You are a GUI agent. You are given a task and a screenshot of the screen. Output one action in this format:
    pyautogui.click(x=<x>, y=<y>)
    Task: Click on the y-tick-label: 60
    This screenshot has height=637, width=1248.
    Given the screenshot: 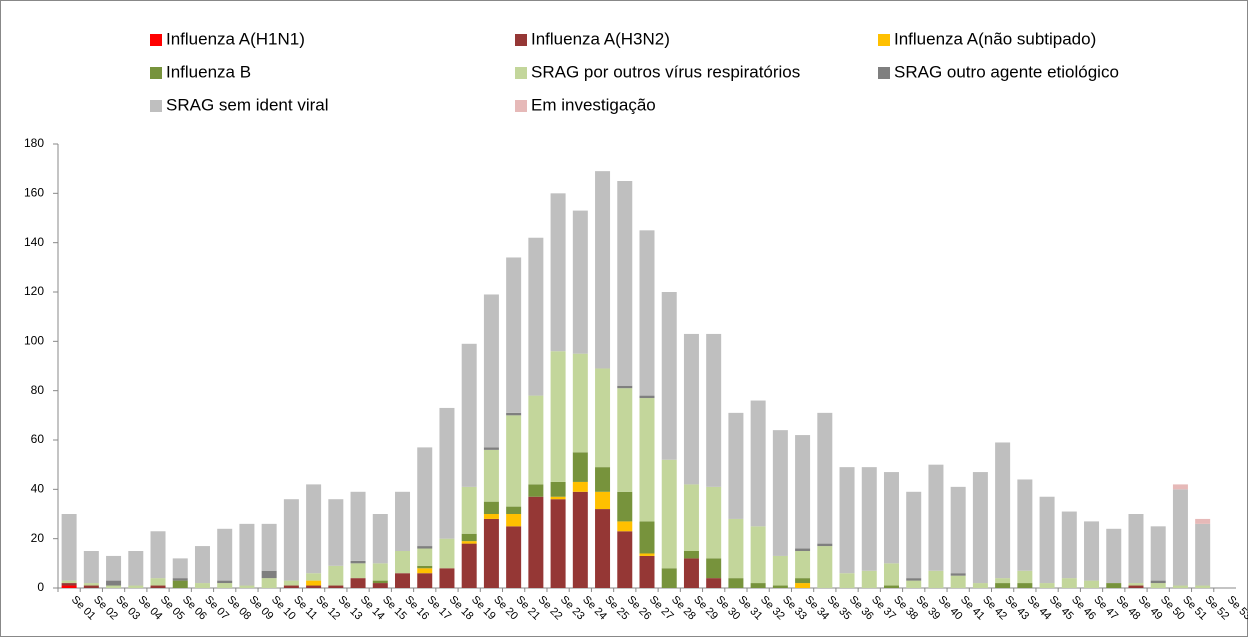 What is the action you would take?
    pyautogui.click(x=38, y=439)
    